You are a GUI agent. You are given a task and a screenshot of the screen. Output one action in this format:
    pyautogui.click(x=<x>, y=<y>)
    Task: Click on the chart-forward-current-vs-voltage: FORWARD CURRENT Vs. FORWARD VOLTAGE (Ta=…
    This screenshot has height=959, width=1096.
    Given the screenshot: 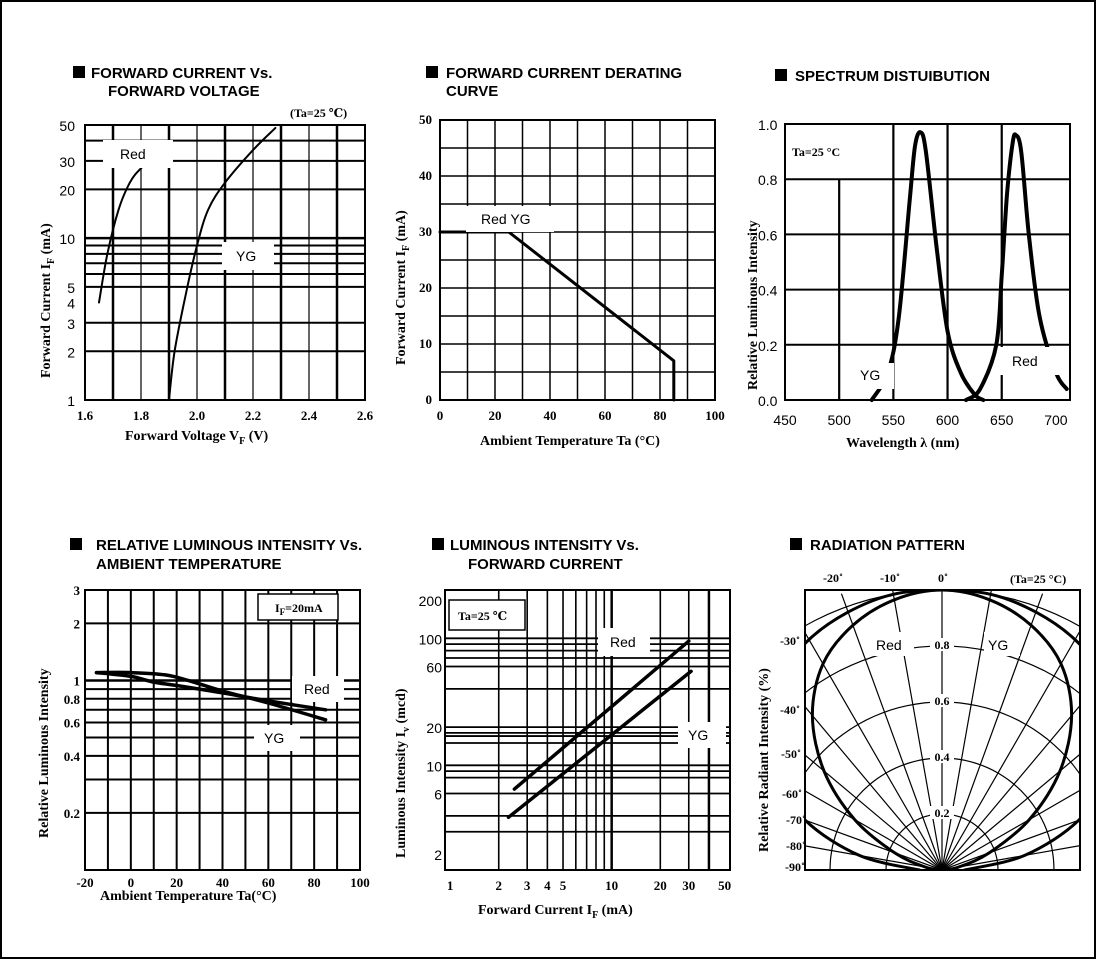 What is the action you would take?
    pyautogui.click(x=206, y=256)
    